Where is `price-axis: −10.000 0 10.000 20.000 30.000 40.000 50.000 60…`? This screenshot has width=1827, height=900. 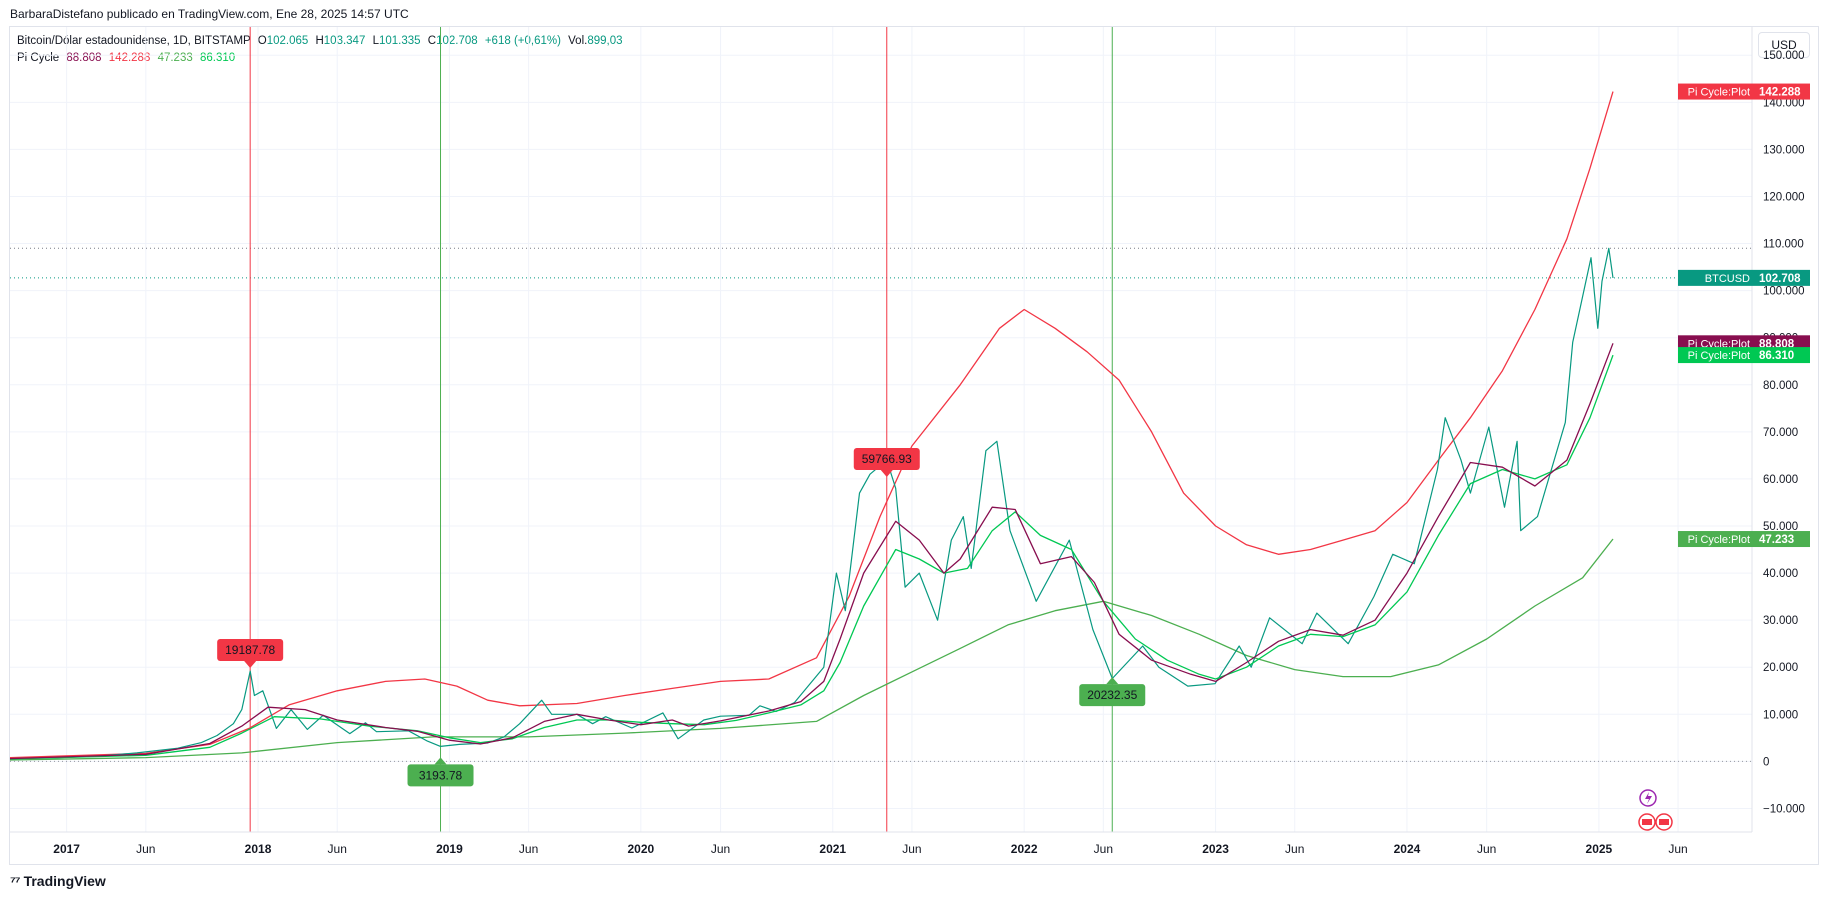
price-axis: −10.000 0 10.000 20.000 30.000 40.000 50.000 60… is located at coordinates (1778, 429).